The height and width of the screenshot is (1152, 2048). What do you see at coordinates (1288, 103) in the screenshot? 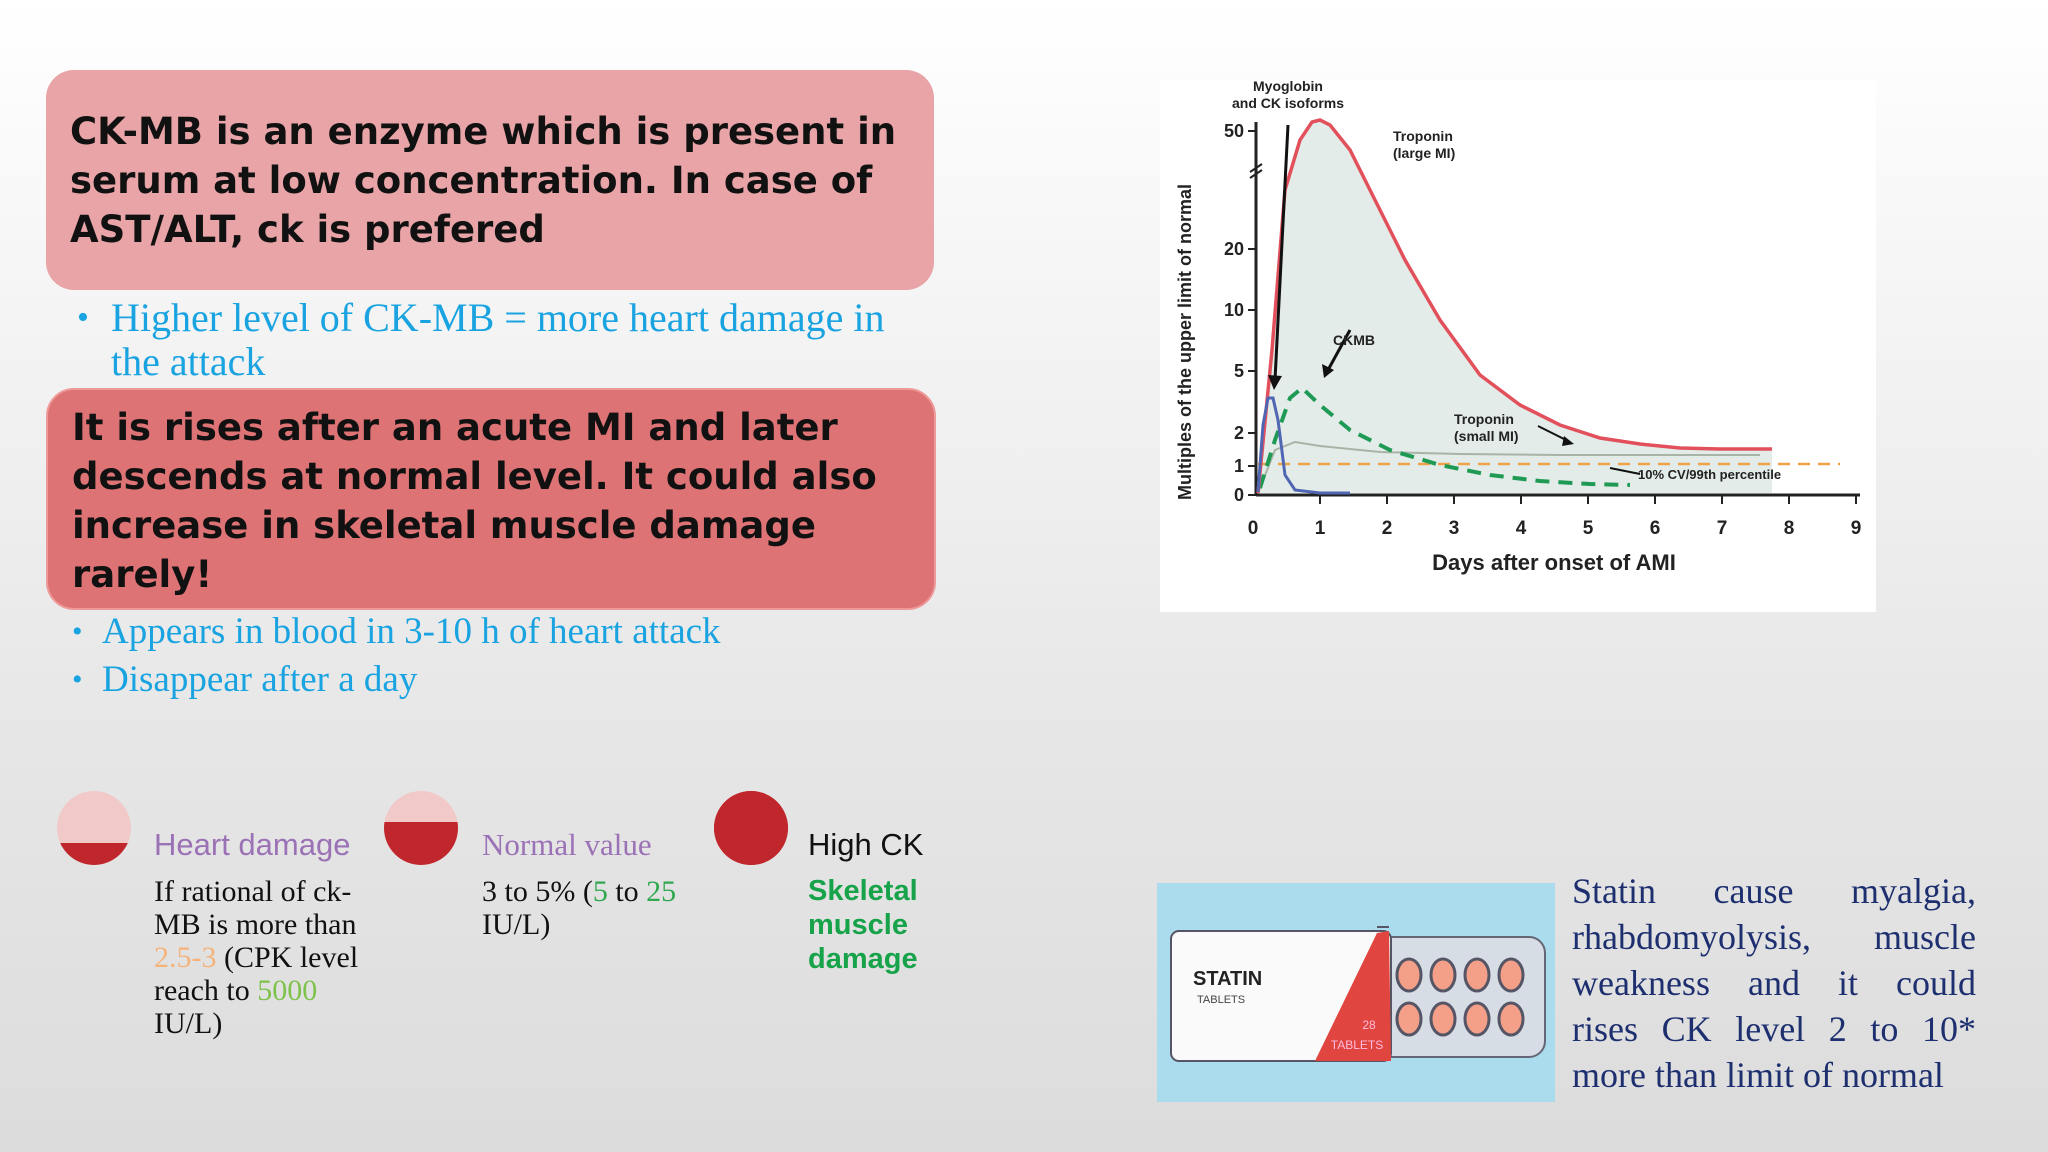
I see `annotation-ck-isoforms: and CK isoforms` at bounding box center [1288, 103].